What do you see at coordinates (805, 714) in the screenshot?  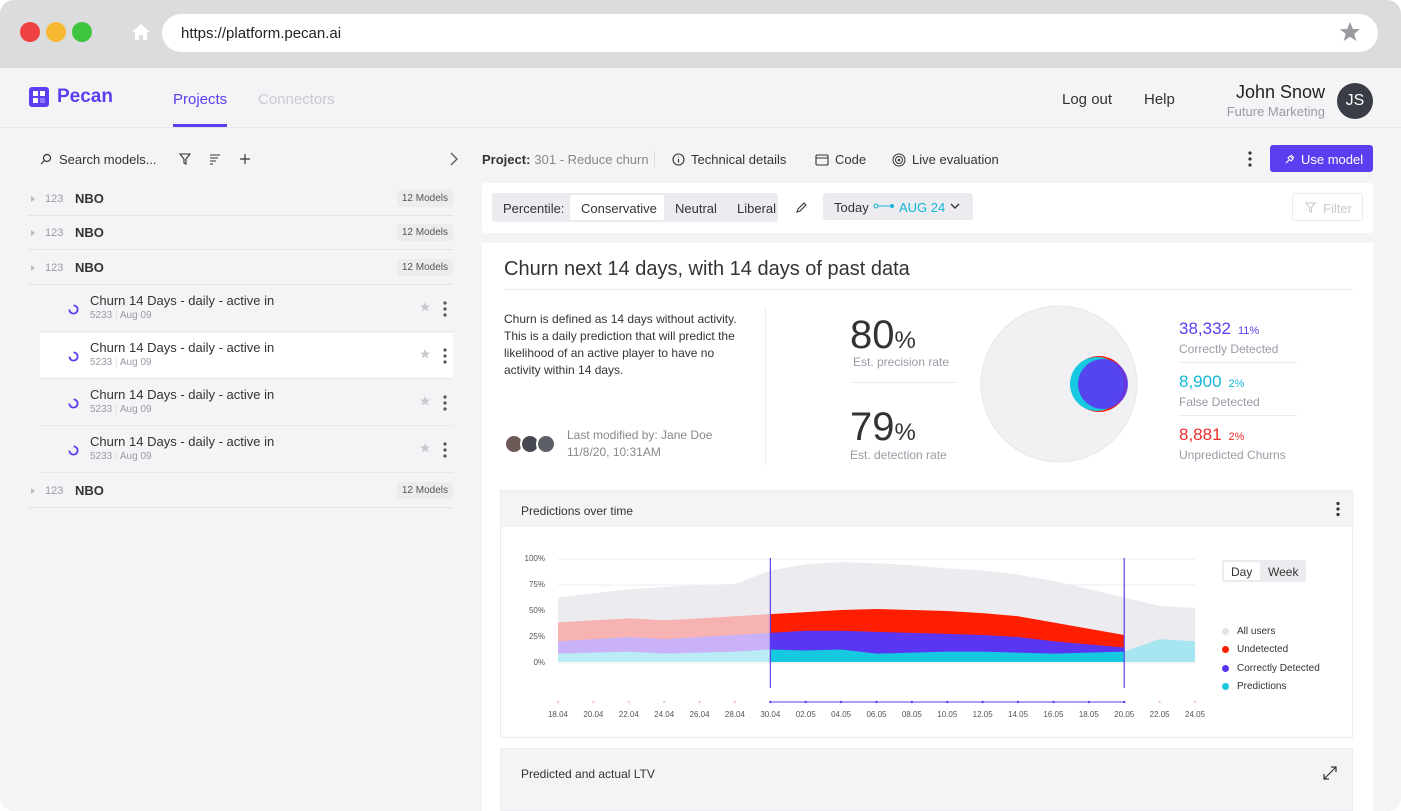 I see `x-tick-label: 02.05` at bounding box center [805, 714].